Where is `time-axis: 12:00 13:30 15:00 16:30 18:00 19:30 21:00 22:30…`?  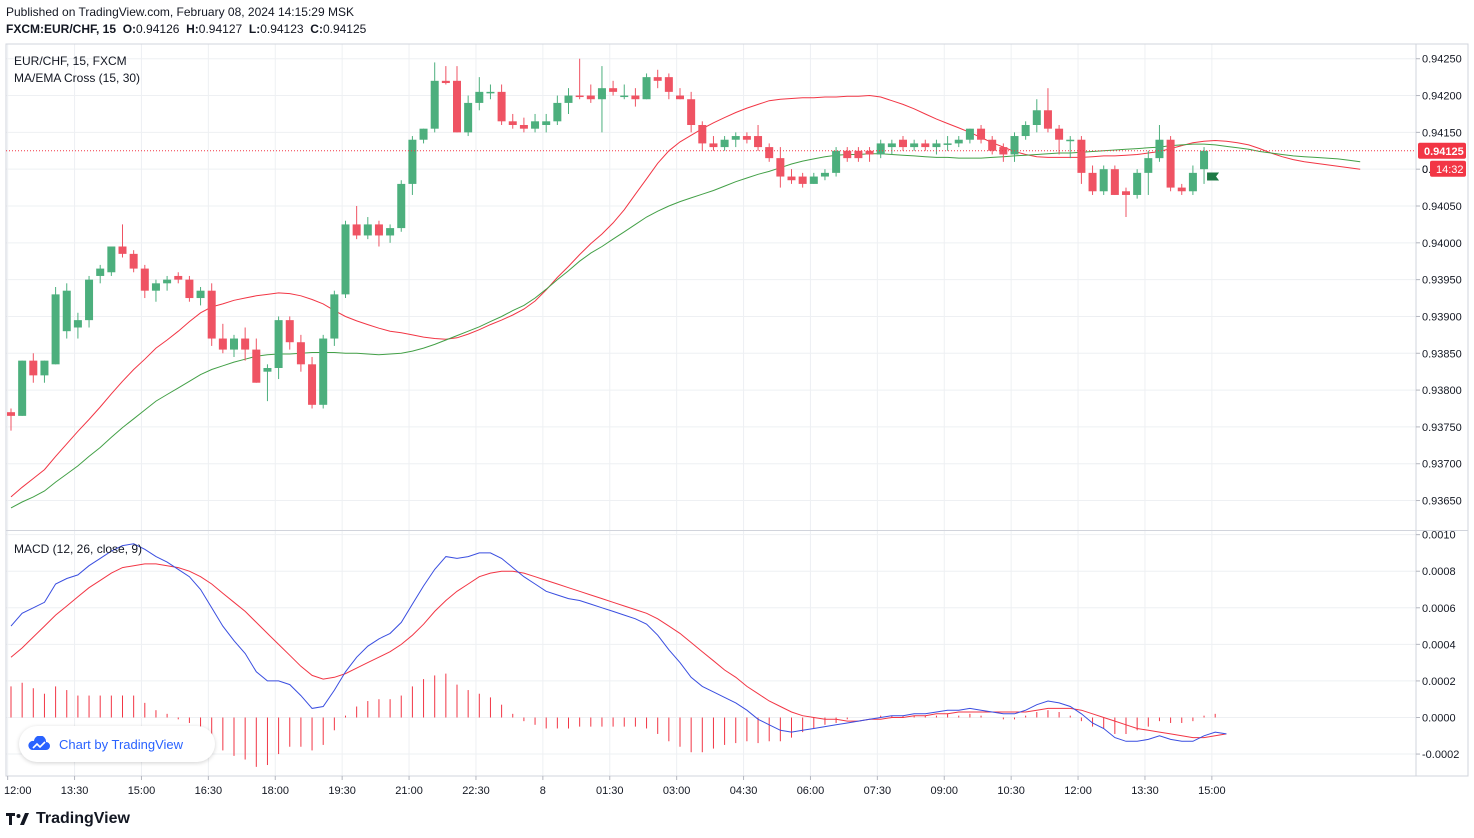
time-axis: 12:00 13:30 15:00 16:30 18:00 19:30 21:00 22:30… is located at coordinates (615, 786).